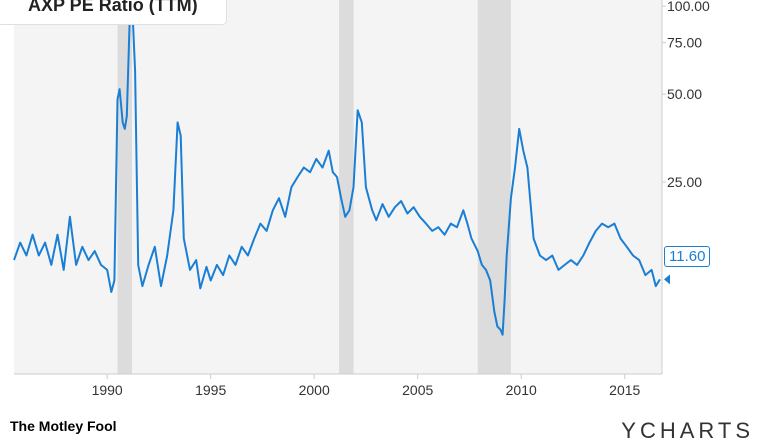 The width and height of the screenshot is (764, 444). Describe the element at coordinates (687, 256) in the screenshot. I see `last-value-badge: 11.60` at that location.